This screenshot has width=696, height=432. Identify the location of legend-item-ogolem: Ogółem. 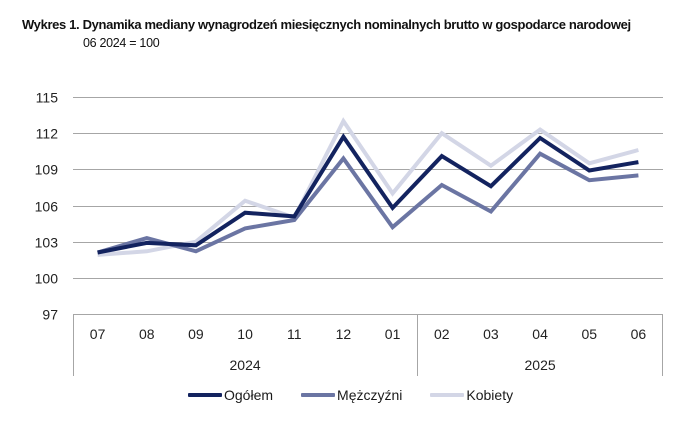
(230, 395).